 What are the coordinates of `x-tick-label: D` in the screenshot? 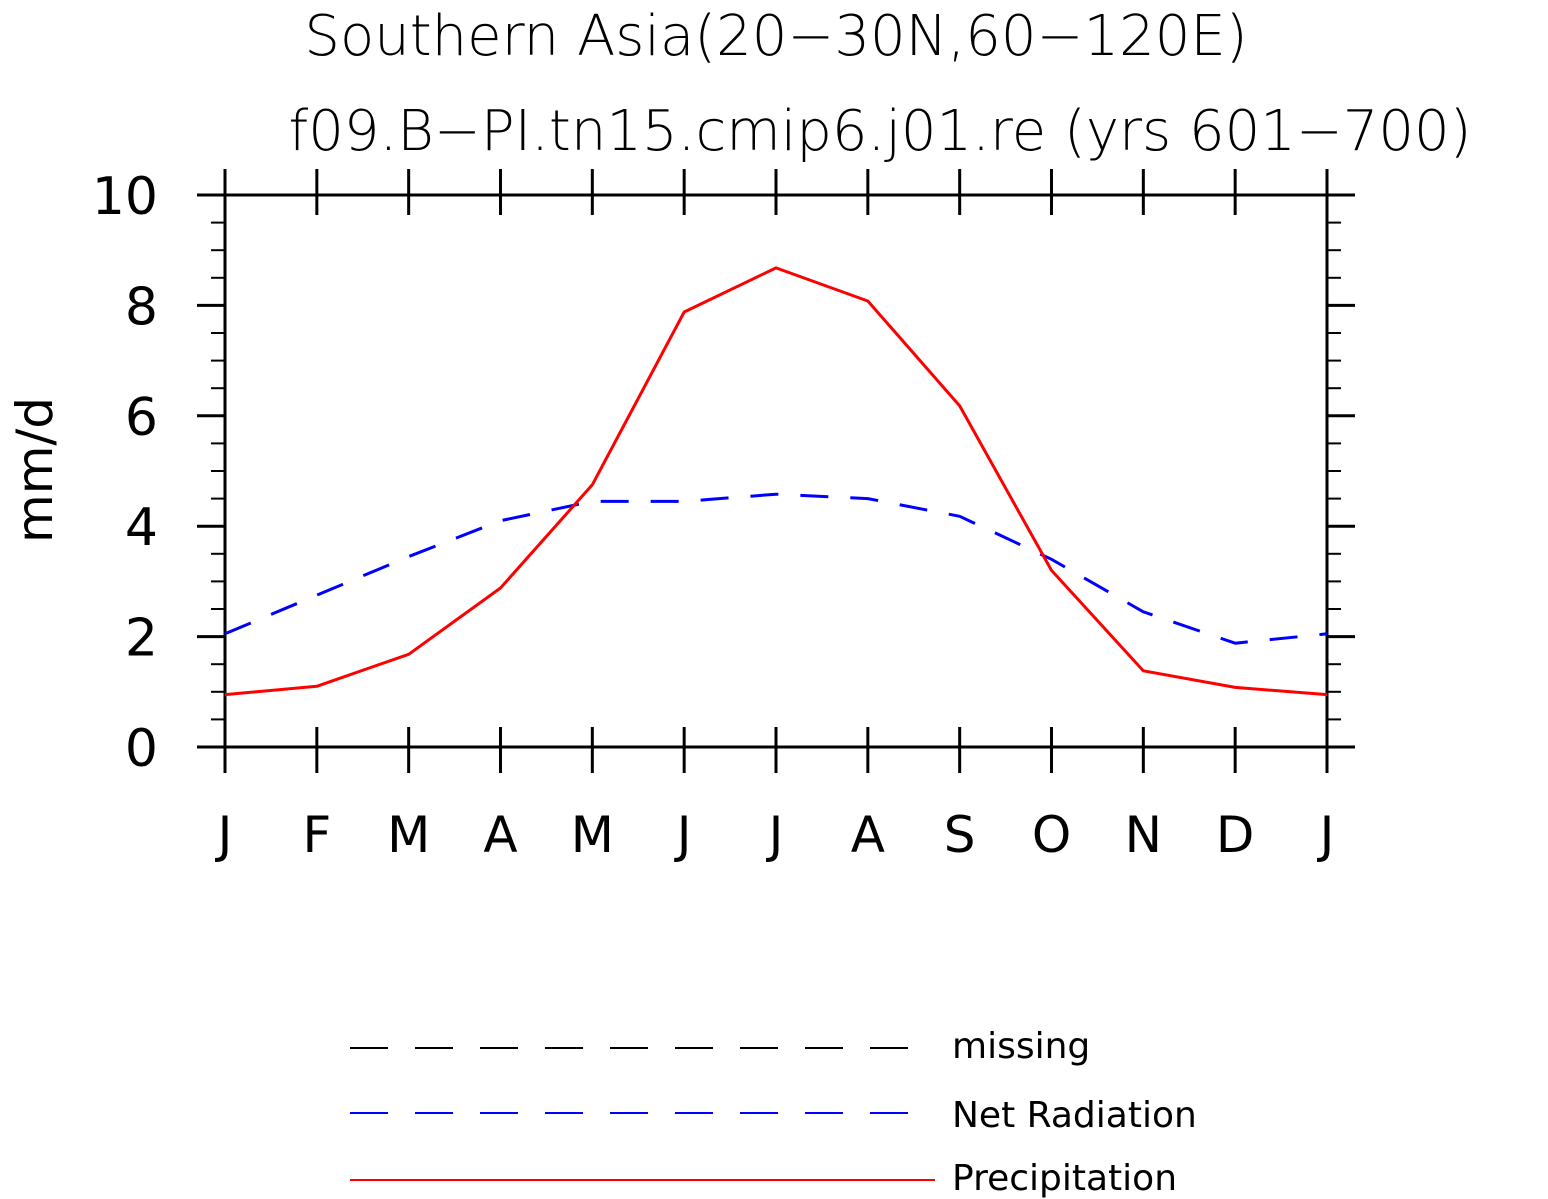 It's located at (1235, 835).